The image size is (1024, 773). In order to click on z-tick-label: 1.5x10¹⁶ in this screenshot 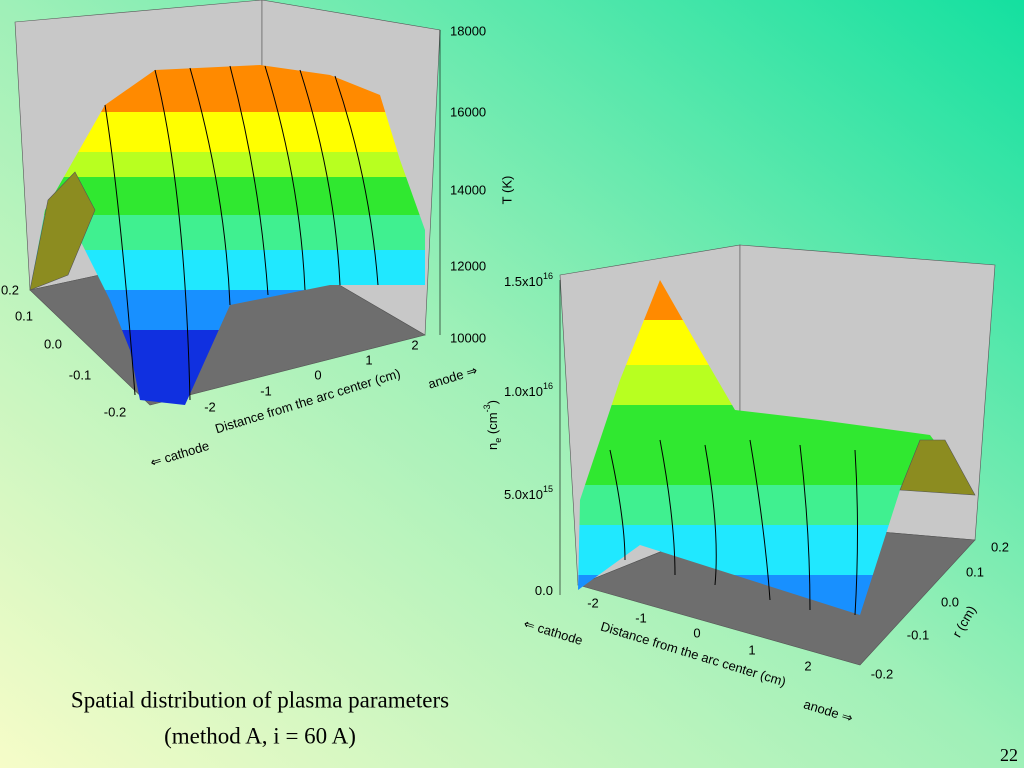, I will do `click(528, 280)`.